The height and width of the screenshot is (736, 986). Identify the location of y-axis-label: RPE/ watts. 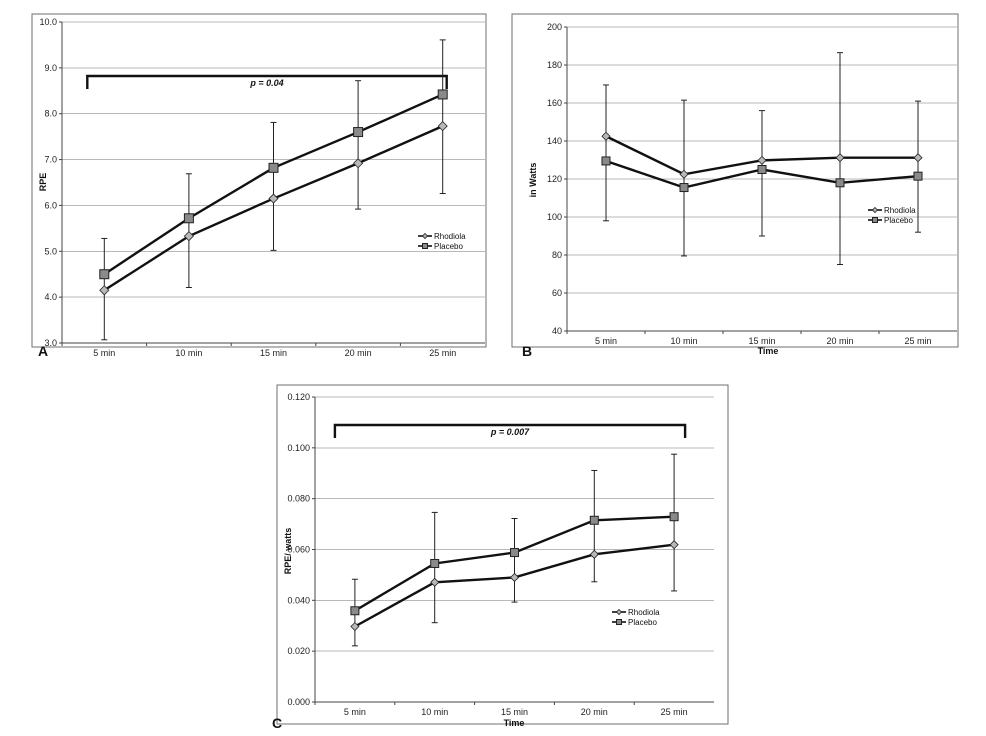
(288, 551).